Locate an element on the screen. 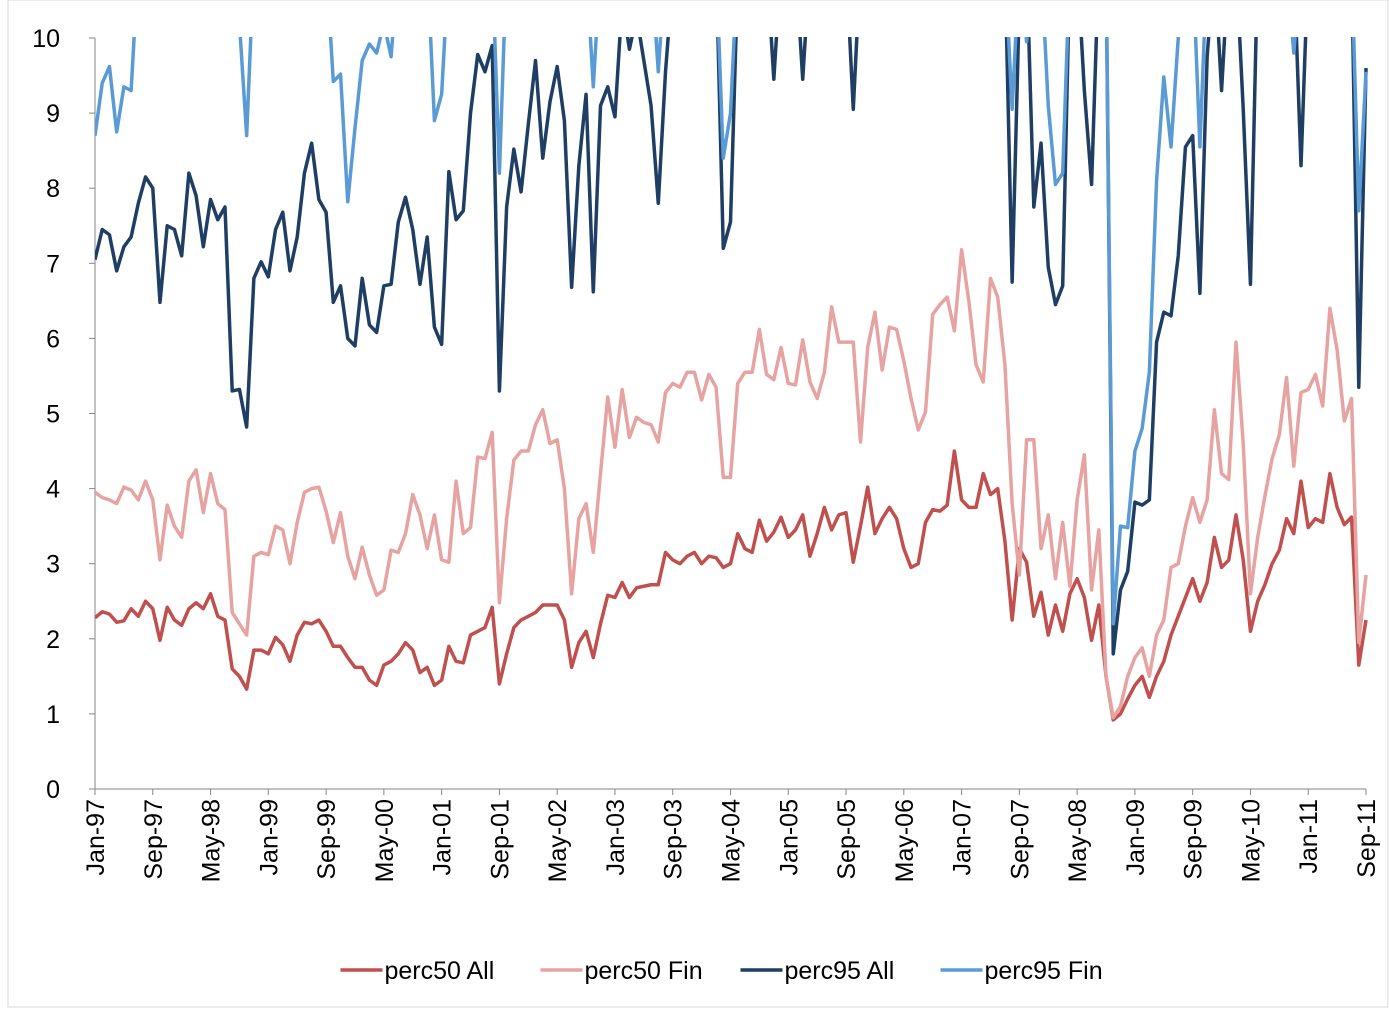  y-tick-label: 0 is located at coordinates (53, 790).